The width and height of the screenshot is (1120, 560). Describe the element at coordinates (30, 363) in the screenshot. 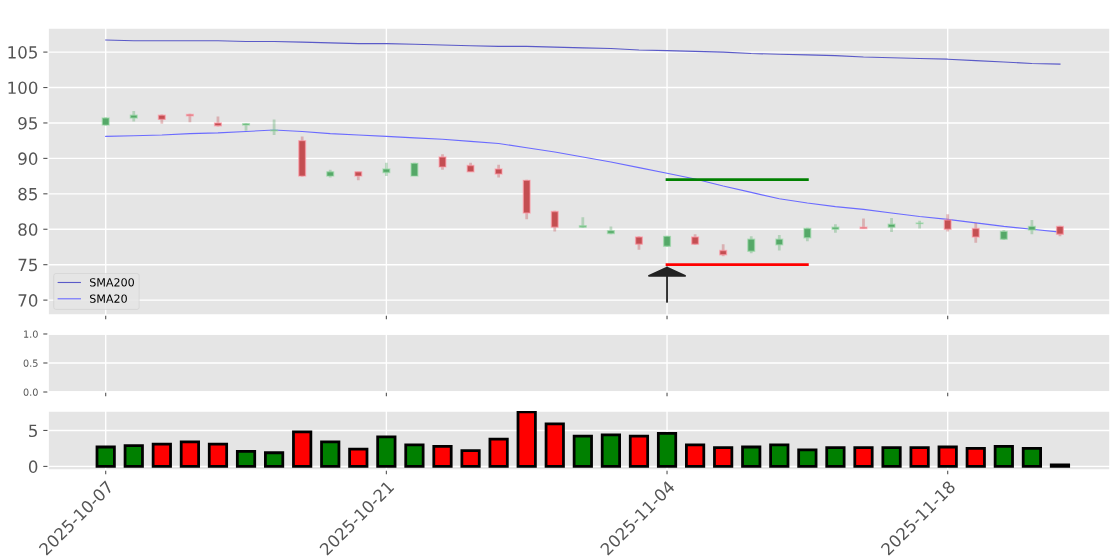

I see `y-tick-label: 0.5` at that location.